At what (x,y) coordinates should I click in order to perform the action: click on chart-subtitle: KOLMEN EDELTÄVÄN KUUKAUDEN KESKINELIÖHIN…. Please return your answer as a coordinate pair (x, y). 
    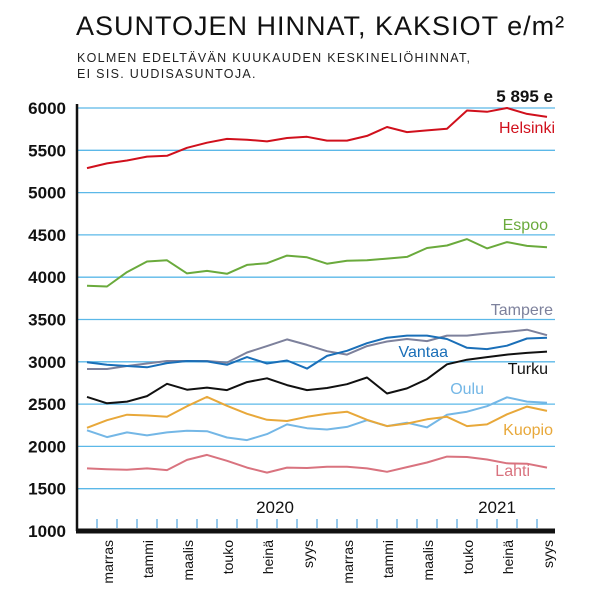
    Looking at the image, I should click on (307, 66).